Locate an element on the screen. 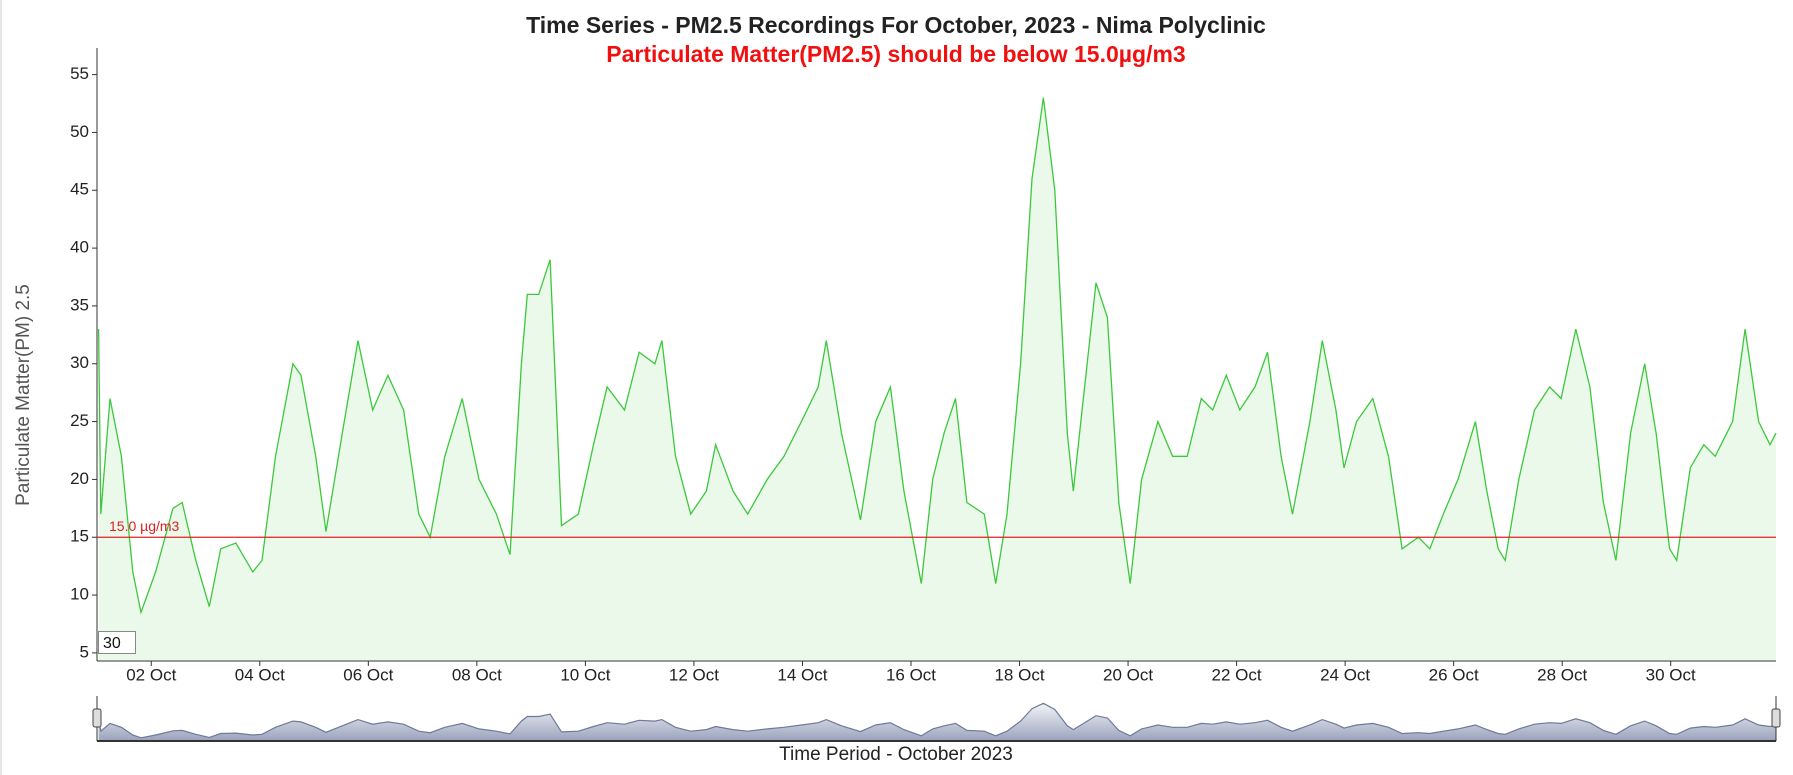  y-tick-label: 20 is located at coordinates (79, 478).